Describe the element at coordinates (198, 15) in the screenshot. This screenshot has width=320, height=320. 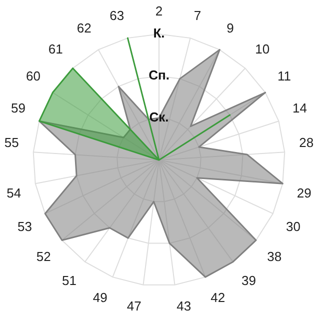
I see `spoke-label: 7` at that location.